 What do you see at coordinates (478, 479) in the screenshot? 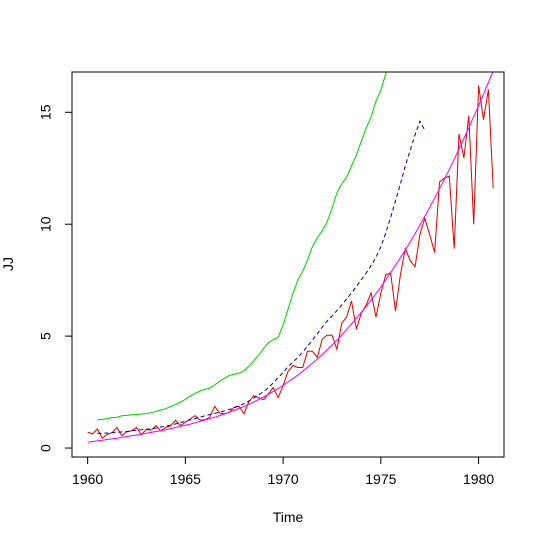
I see `x-tick-label: 1980` at bounding box center [478, 479].